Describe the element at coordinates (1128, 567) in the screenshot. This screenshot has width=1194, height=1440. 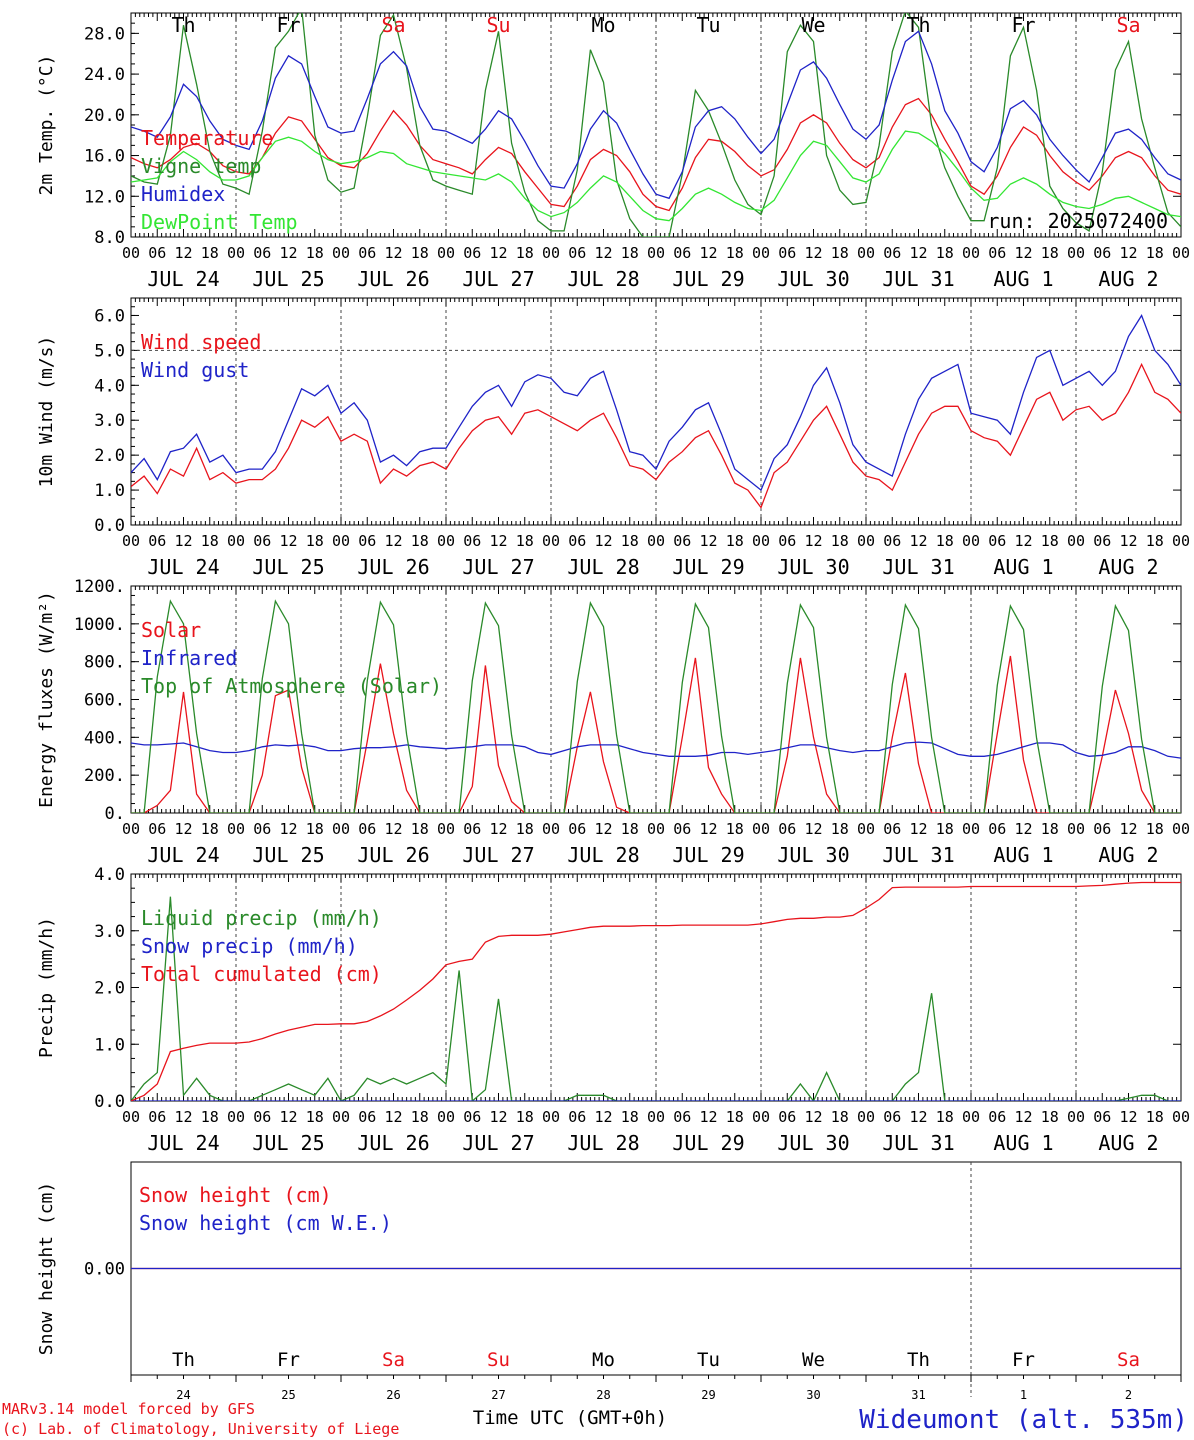
I see `date-label: AUG 2` at that location.